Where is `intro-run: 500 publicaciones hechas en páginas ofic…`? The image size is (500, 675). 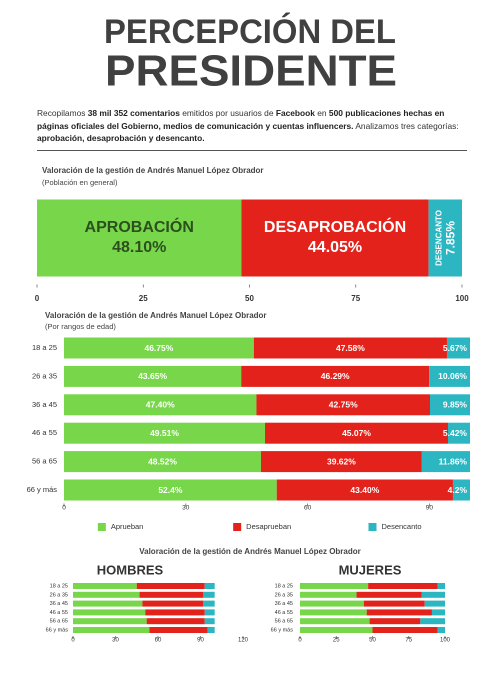
intro-run: 500 publicaciones hechas en páginas ofic… is located at coordinates (241, 119).